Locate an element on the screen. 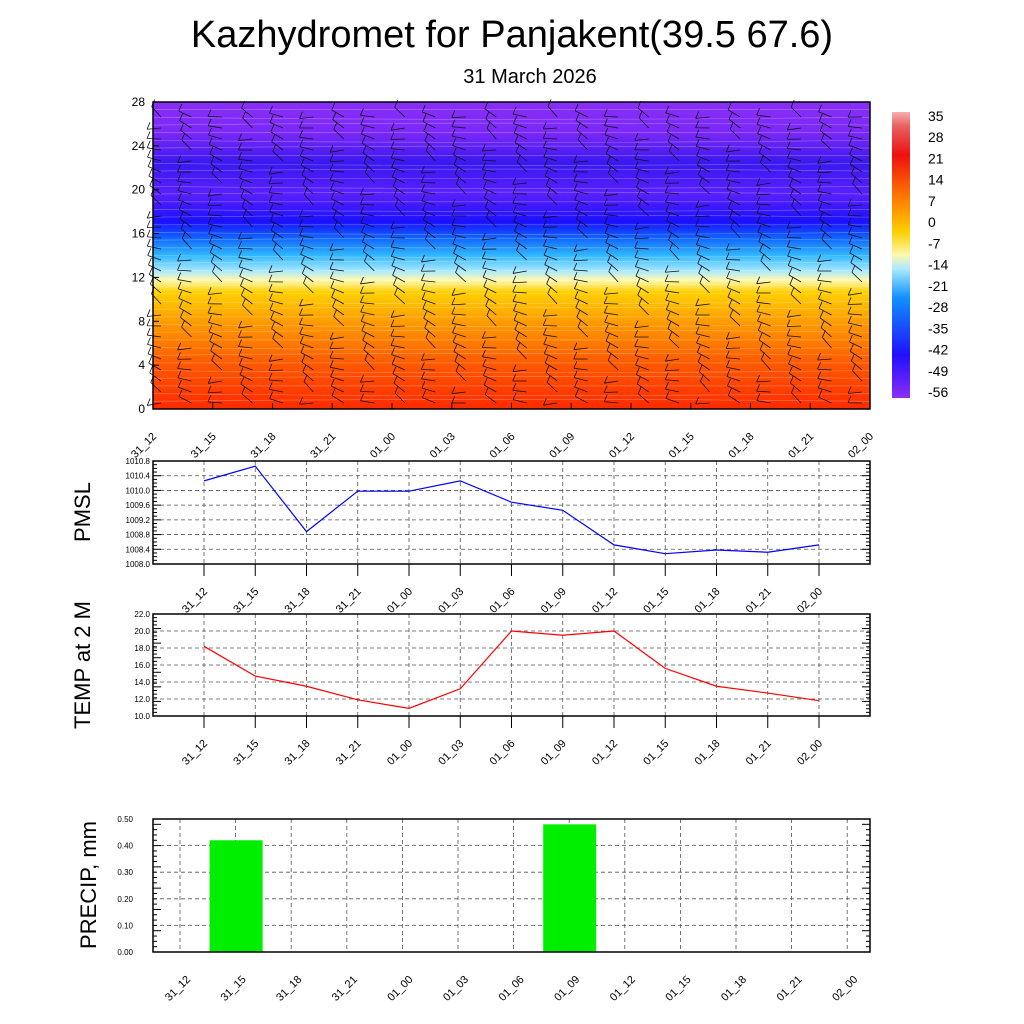 This screenshot has width=1024, height=1024. x-tick-label: 01_21 is located at coordinates (801, 446).